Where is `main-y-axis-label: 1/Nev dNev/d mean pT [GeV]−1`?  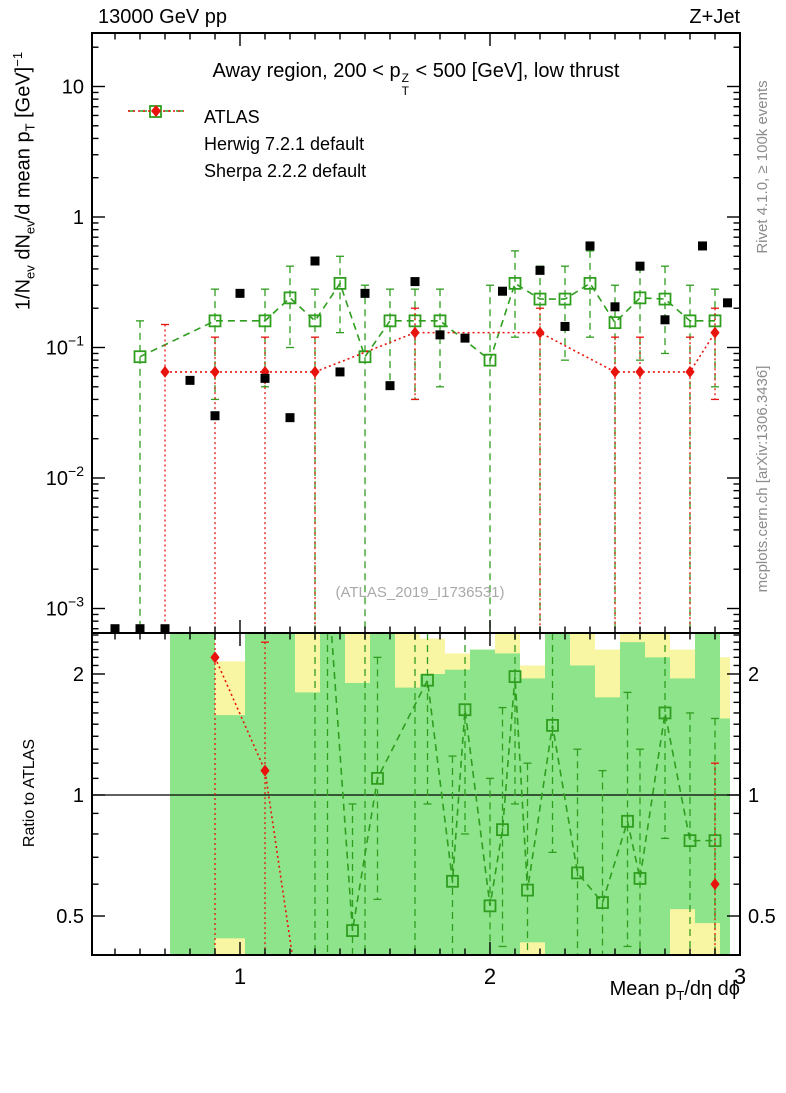 main-y-axis-label: 1/Nev dNev/d mean pT [GeV]−1 is located at coordinates (21, 240).